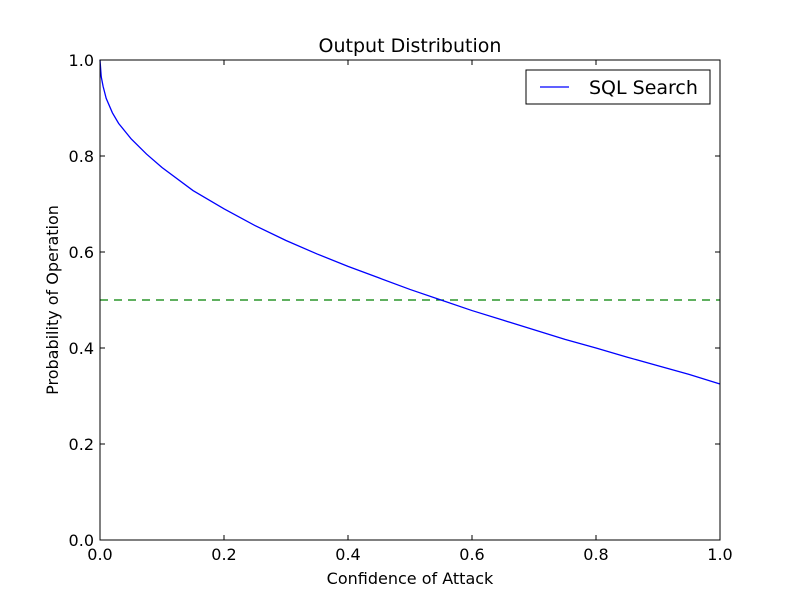  Describe the element at coordinates (99, 554) in the screenshot. I see `x-tick-label: 0.0` at that location.